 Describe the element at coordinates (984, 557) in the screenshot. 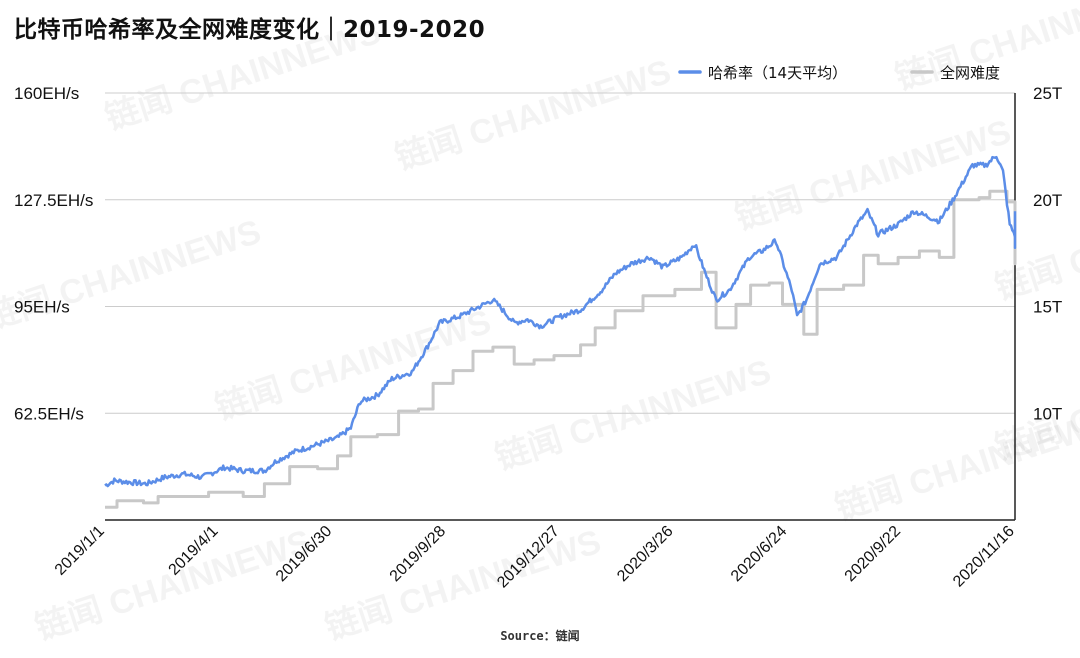

I see `x-tick-label: 2020/11/16` at that location.